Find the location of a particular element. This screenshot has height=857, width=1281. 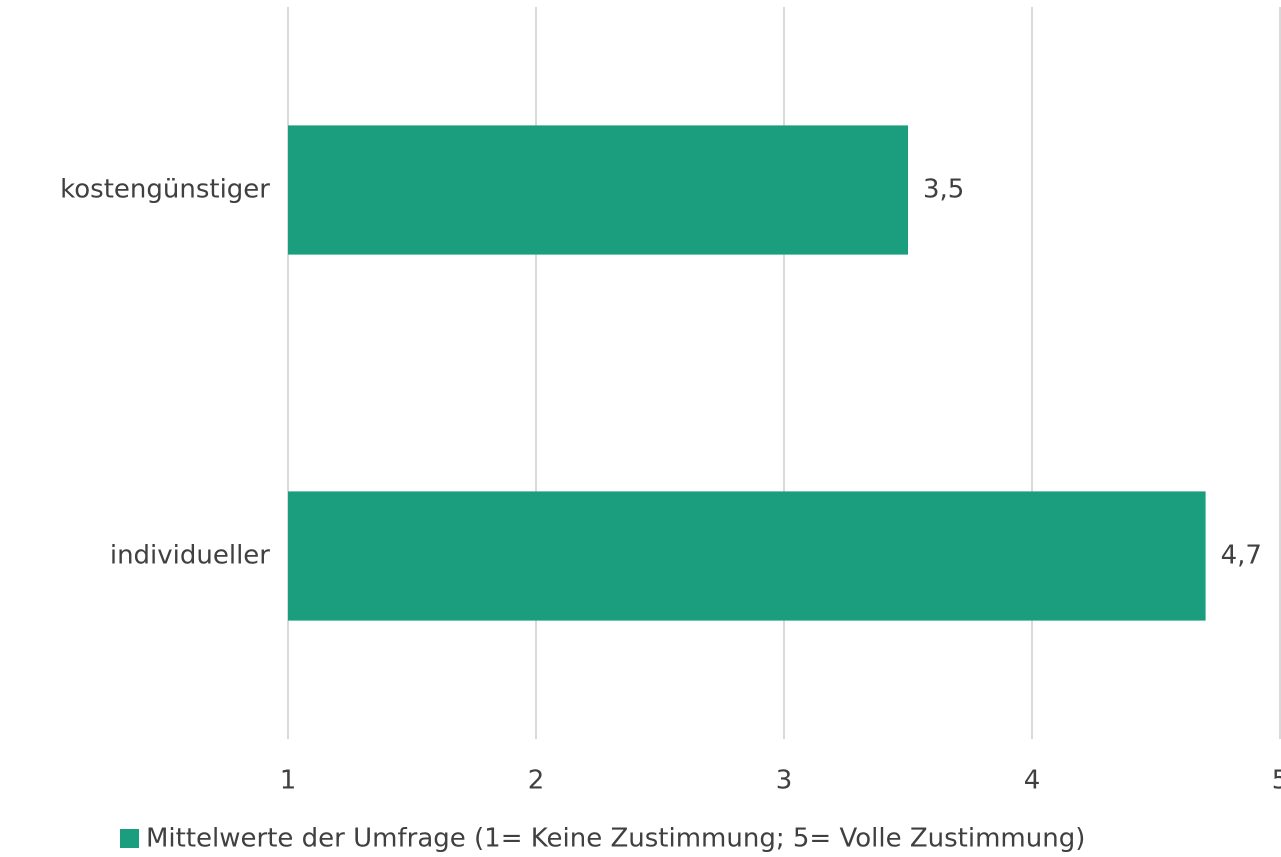

y-tick-label: individueller is located at coordinates (190, 556).